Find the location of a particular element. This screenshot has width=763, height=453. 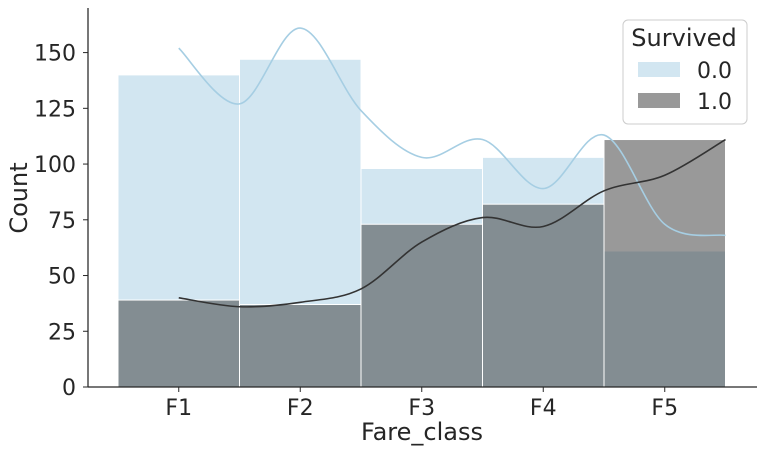

y-tick-label: 75 is located at coordinates (62, 221).